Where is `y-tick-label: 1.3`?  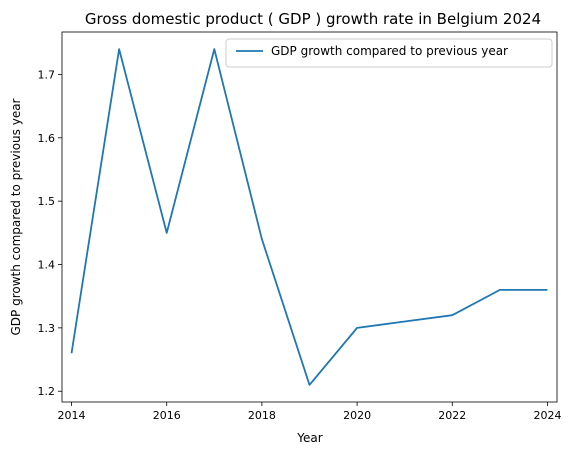 y-tick-label: 1.3 is located at coordinates (47, 328).